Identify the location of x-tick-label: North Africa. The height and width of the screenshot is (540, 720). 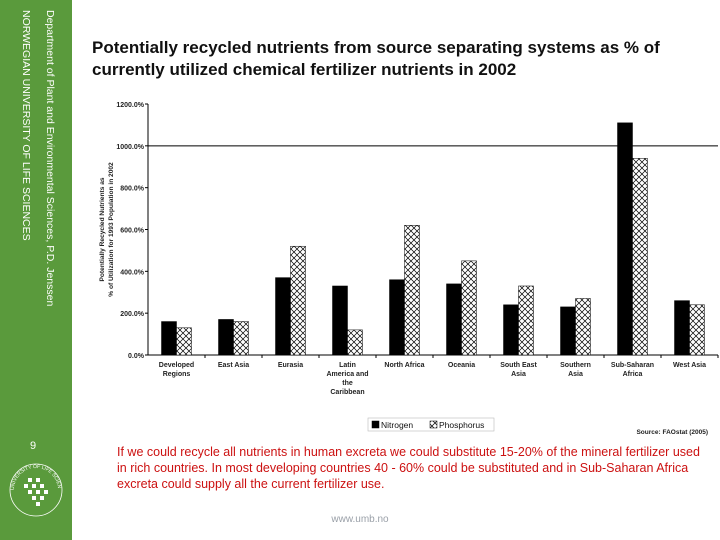
(404, 365).